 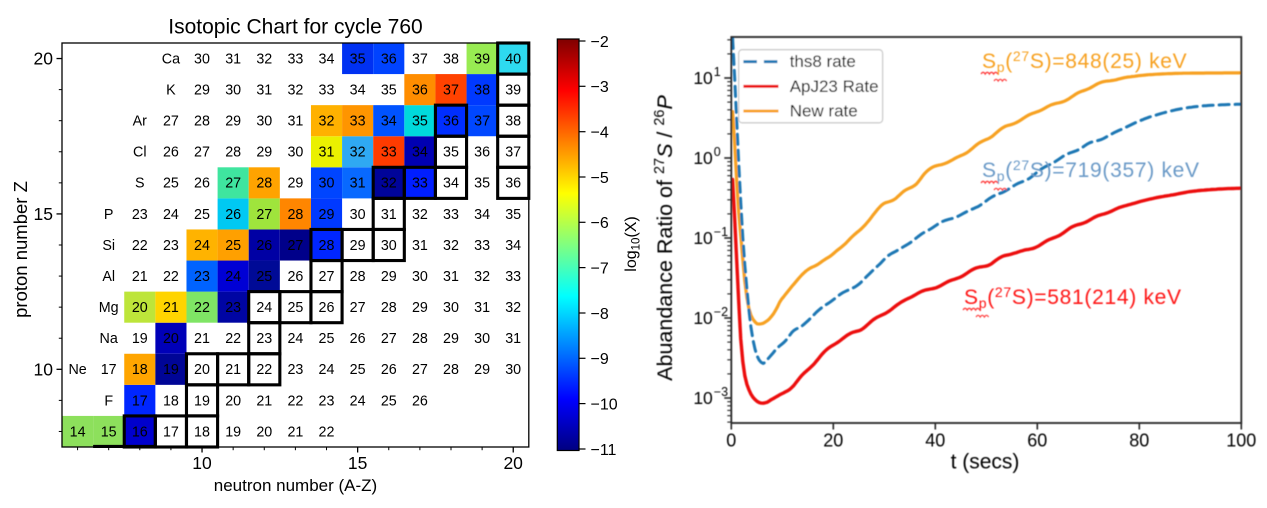 What do you see at coordinates (140, 432) in the screenshot?
I see `svg-text: 16` at bounding box center [140, 432].